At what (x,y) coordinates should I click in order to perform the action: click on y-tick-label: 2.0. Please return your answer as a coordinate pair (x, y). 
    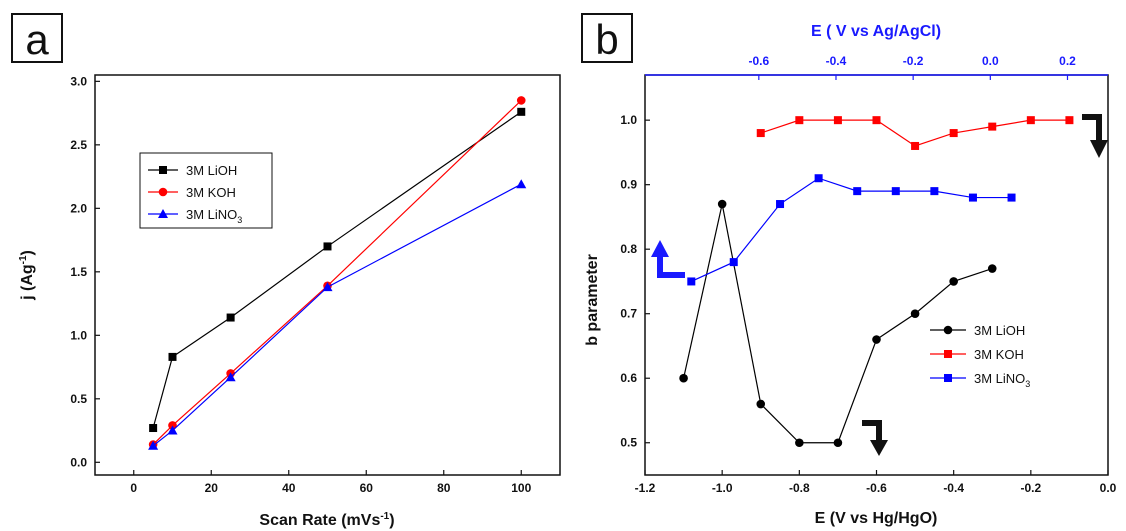
    Looking at the image, I should click on (78, 208).